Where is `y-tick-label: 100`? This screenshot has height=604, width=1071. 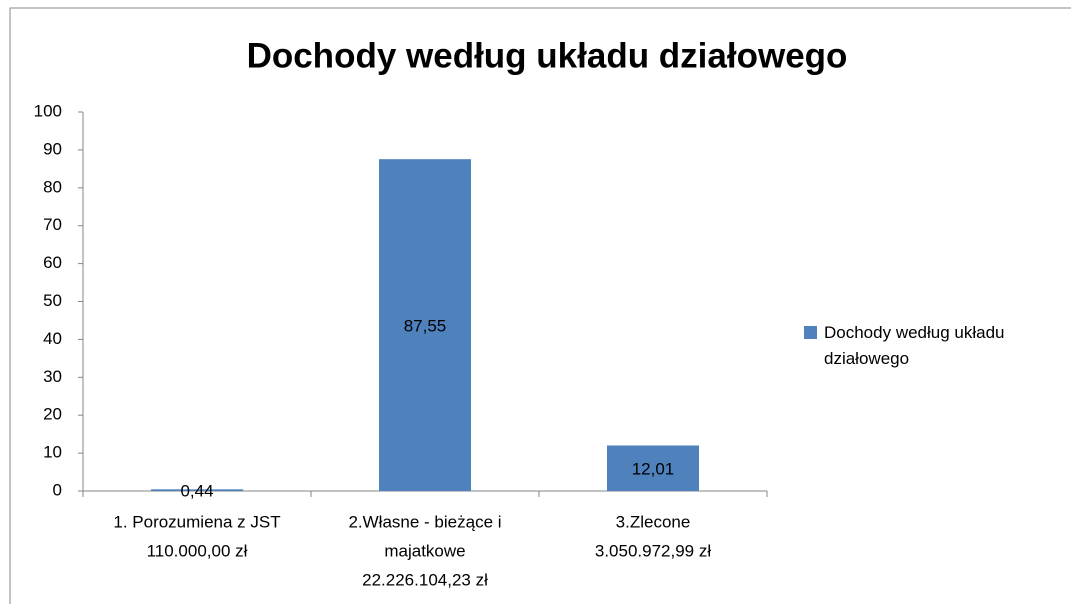 y-tick-label: 100 is located at coordinates (48, 110).